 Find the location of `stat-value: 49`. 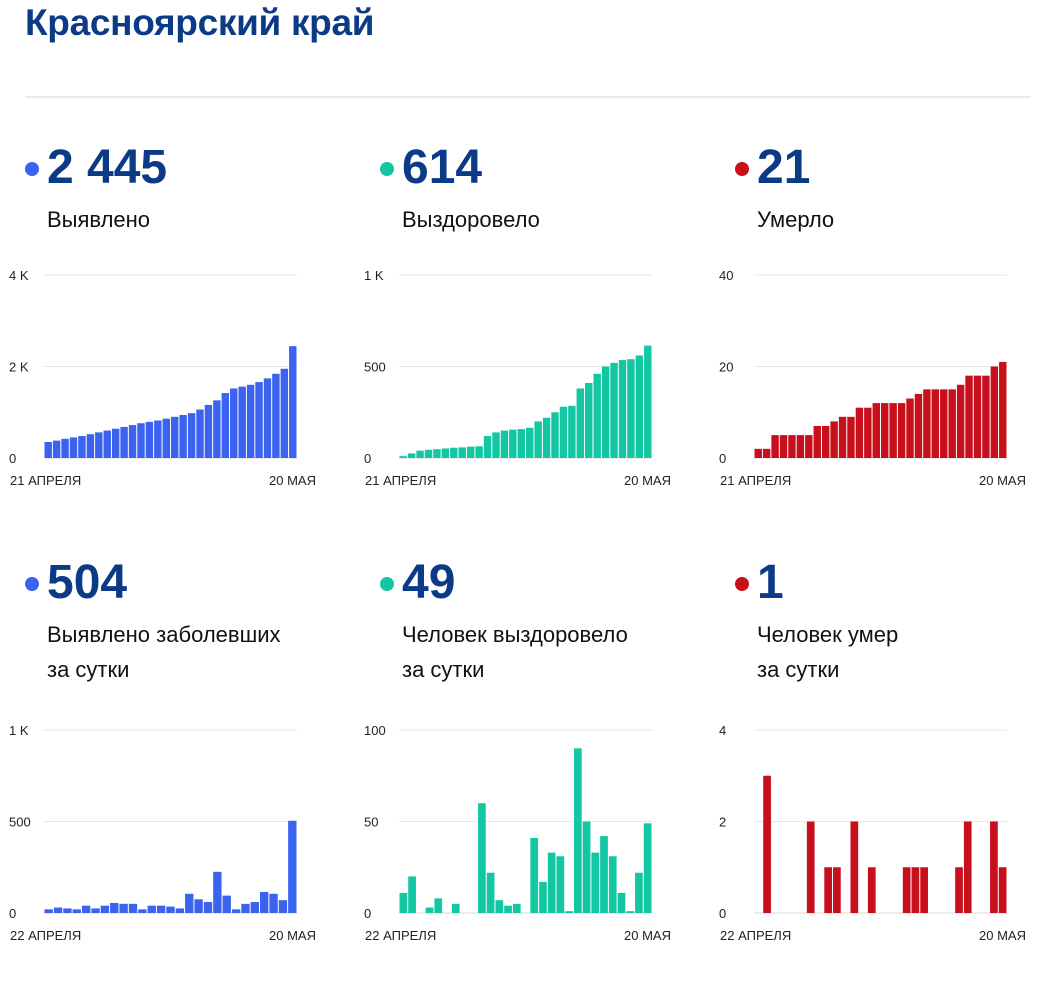

stat-value: 49 is located at coordinates (429, 582).